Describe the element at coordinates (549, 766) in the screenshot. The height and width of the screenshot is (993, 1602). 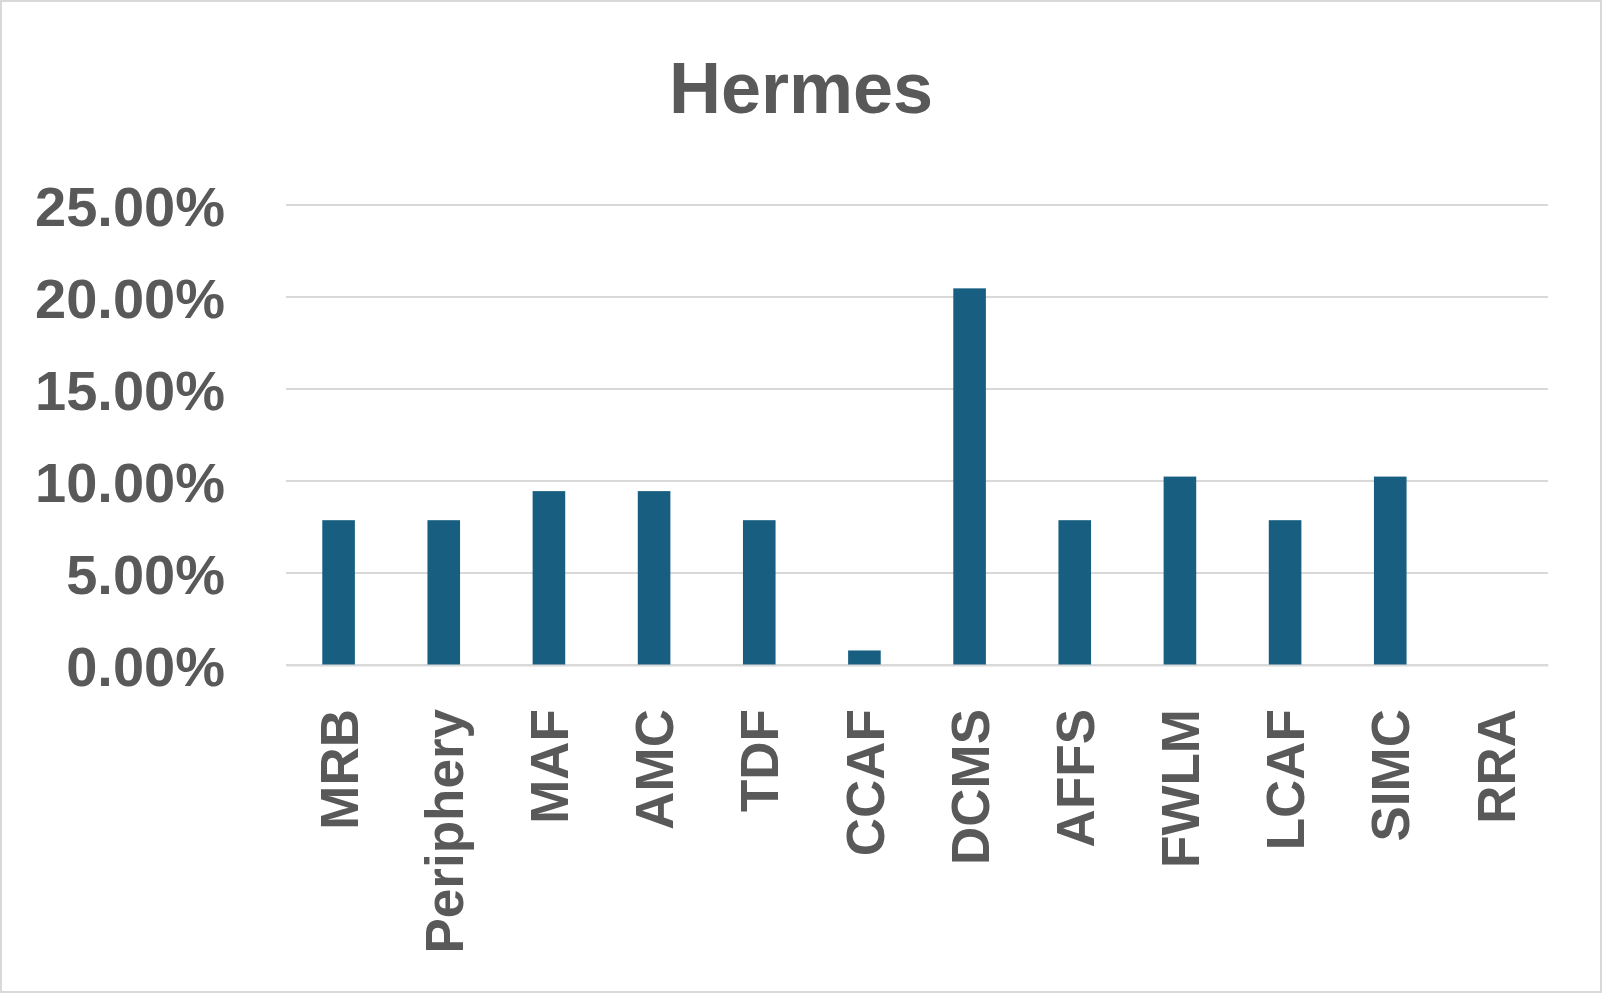
I see `x-tick-label: MAF` at that location.